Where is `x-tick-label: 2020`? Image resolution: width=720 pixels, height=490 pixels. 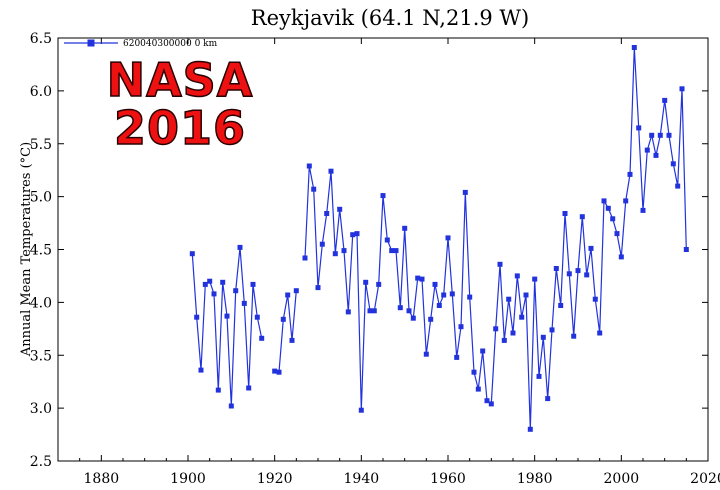
x-tick-label: 2020 is located at coordinates (705, 478).